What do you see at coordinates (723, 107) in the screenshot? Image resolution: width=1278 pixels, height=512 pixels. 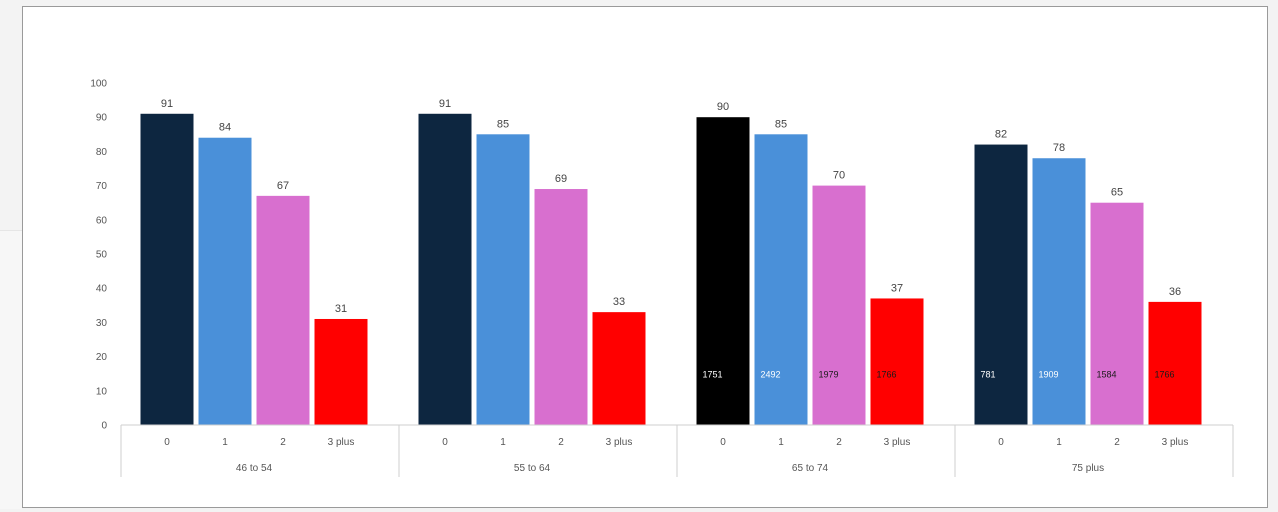 I see `data-label: 90` at bounding box center [723, 107].